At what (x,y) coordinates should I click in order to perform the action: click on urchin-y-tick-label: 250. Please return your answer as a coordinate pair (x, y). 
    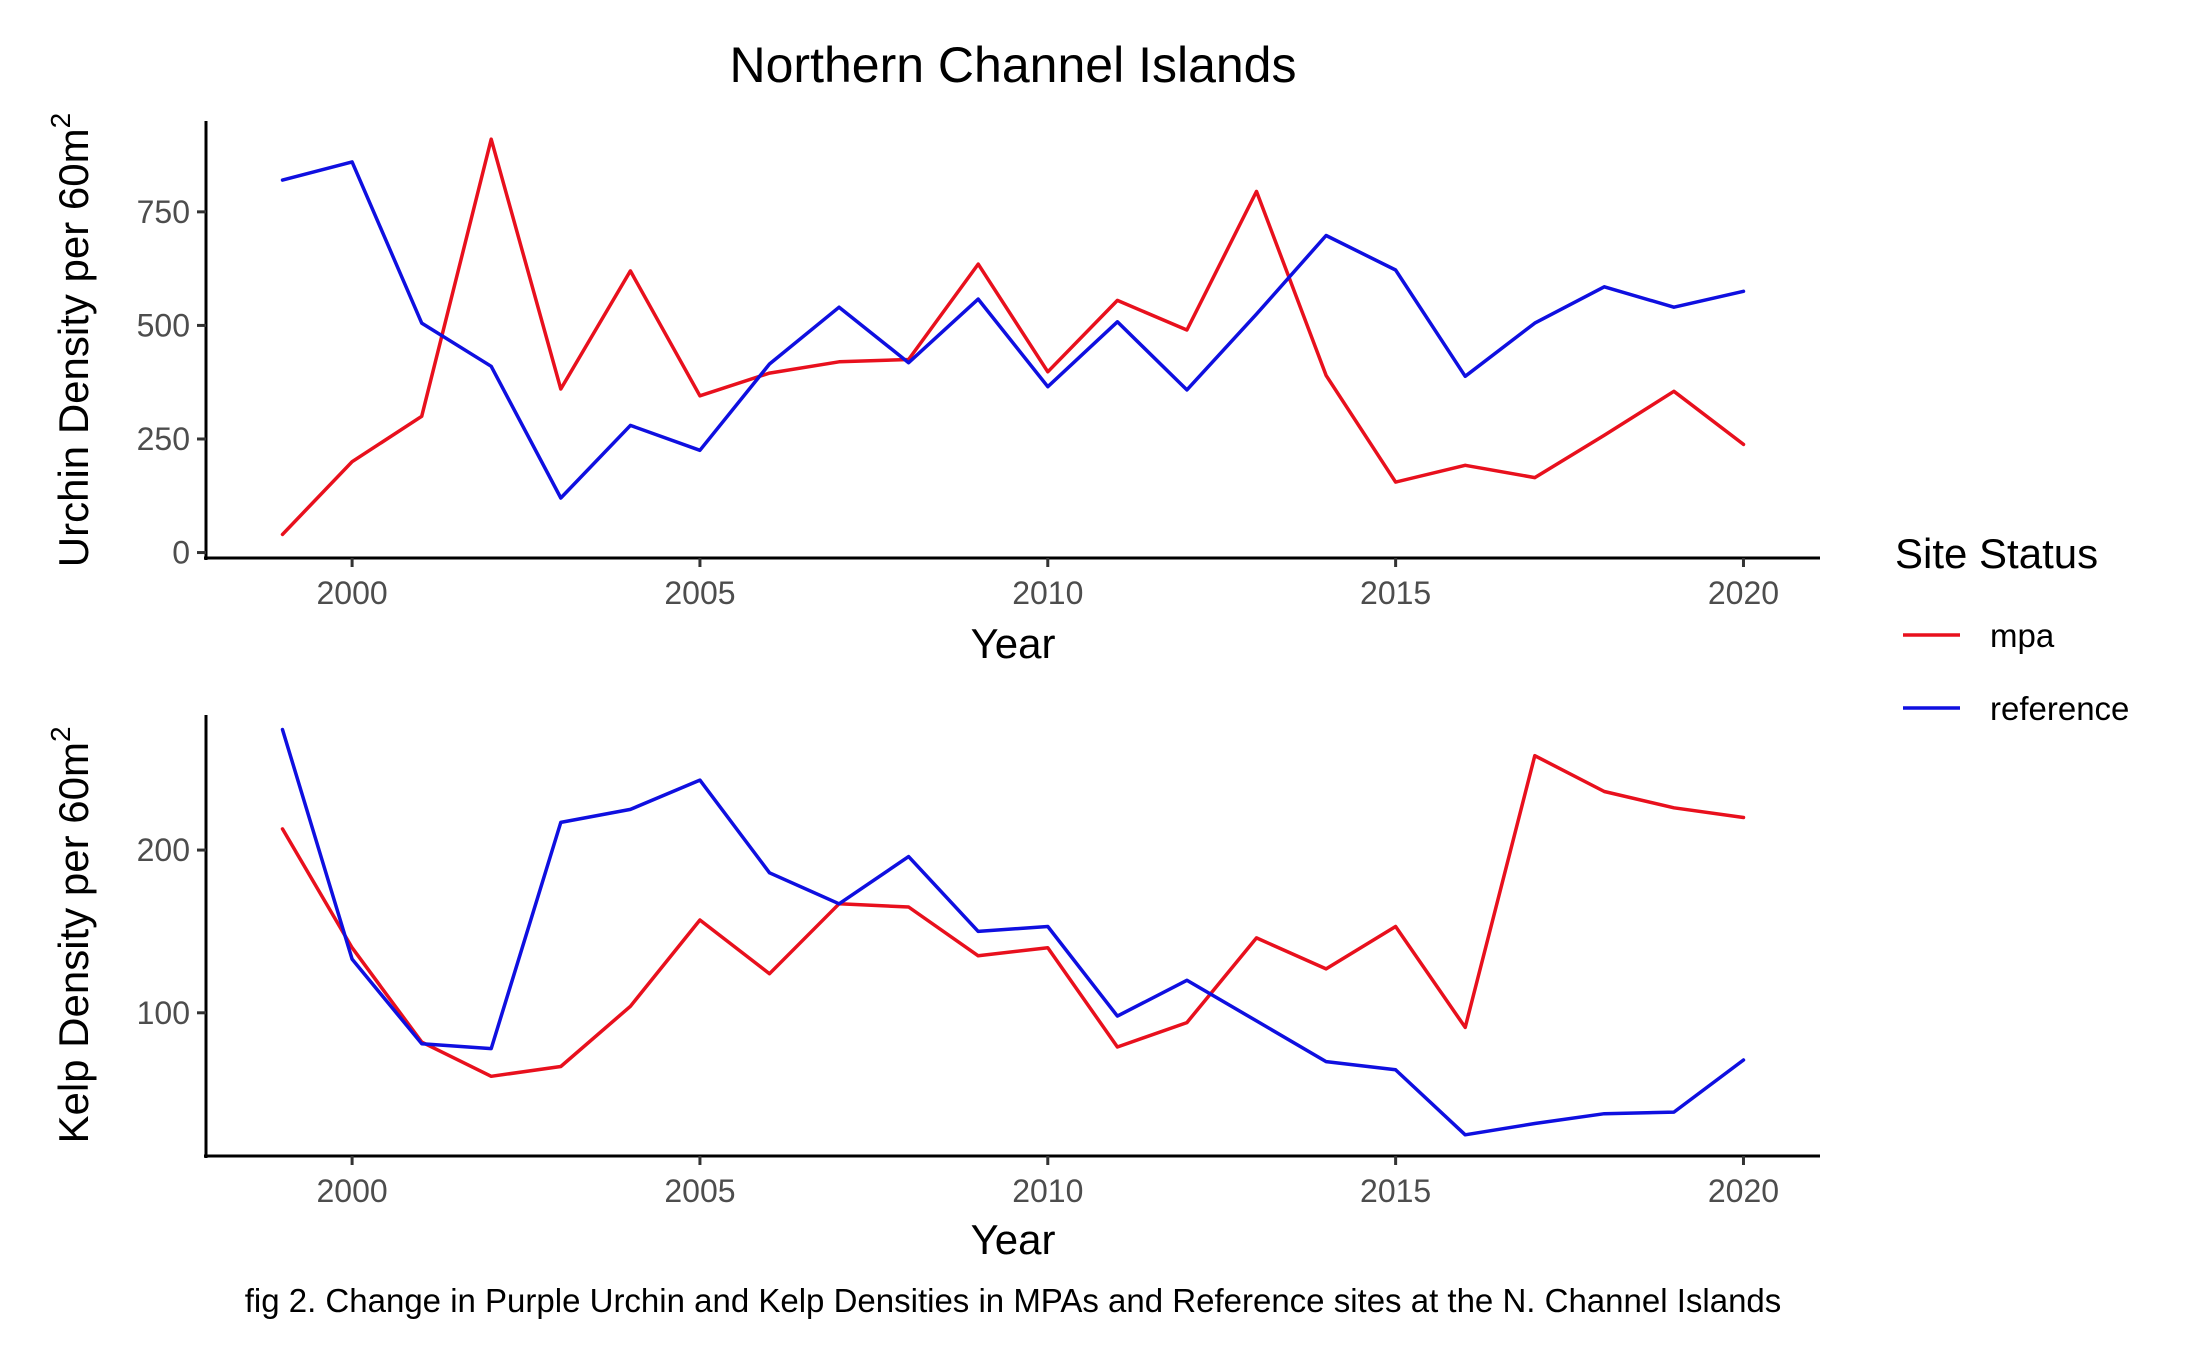
    Looking at the image, I should click on (163, 439).